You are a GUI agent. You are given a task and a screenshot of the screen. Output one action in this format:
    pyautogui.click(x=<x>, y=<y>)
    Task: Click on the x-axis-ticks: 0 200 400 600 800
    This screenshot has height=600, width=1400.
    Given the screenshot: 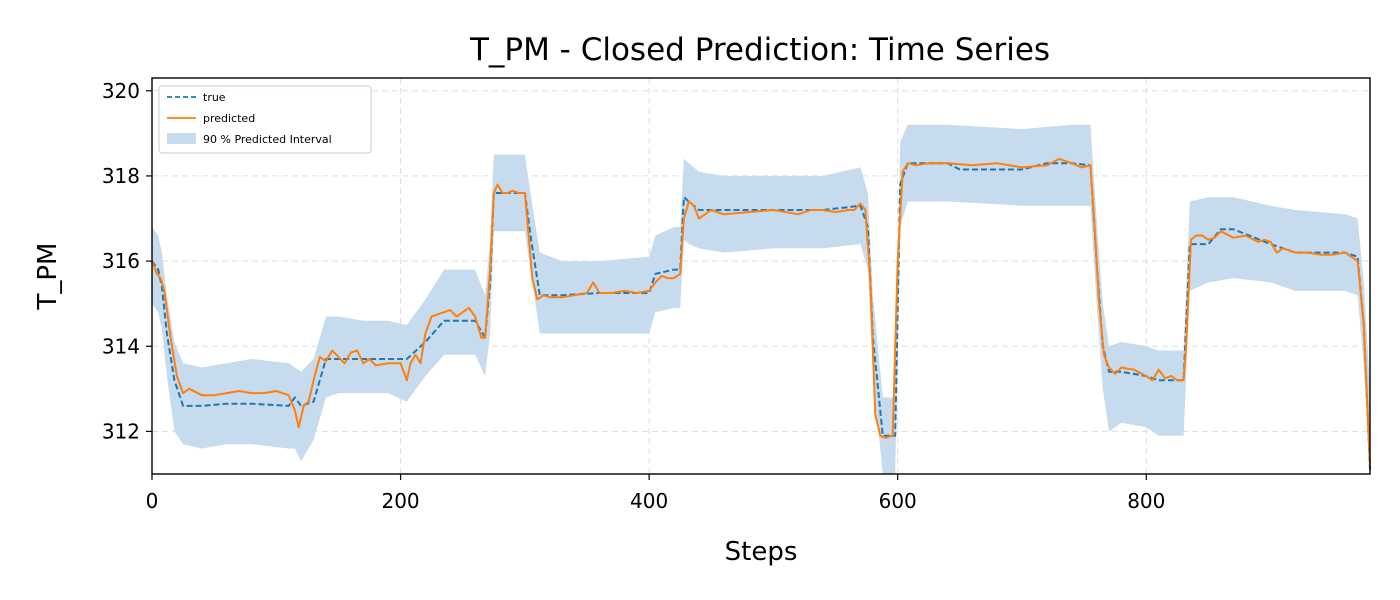 What is the action you would take?
    pyautogui.click(x=655, y=493)
    